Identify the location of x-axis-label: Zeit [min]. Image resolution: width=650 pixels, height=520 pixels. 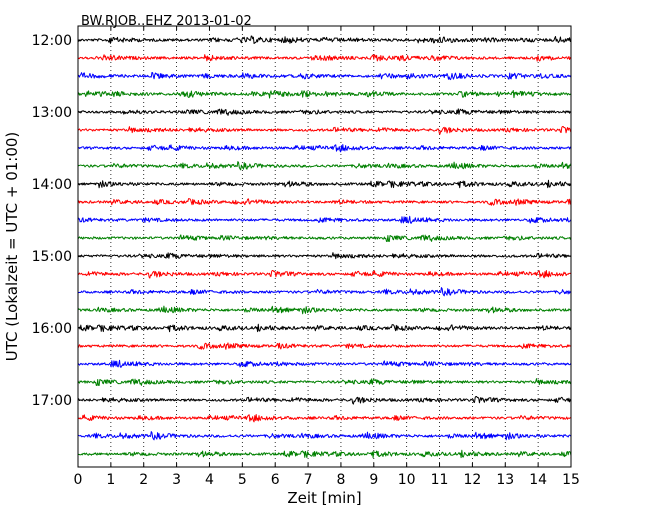
(324, 498).